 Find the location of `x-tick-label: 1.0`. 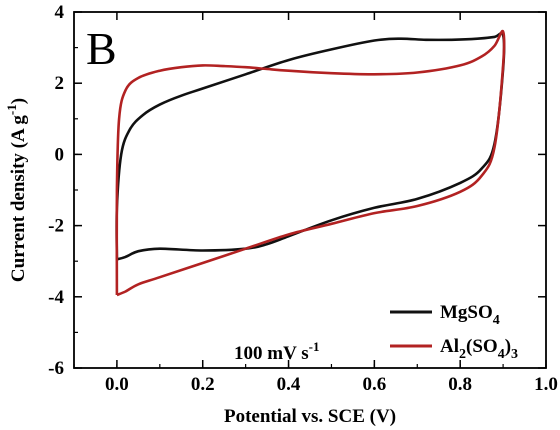

x-tick-label: 1.0 is located at coordinates (546, 384).